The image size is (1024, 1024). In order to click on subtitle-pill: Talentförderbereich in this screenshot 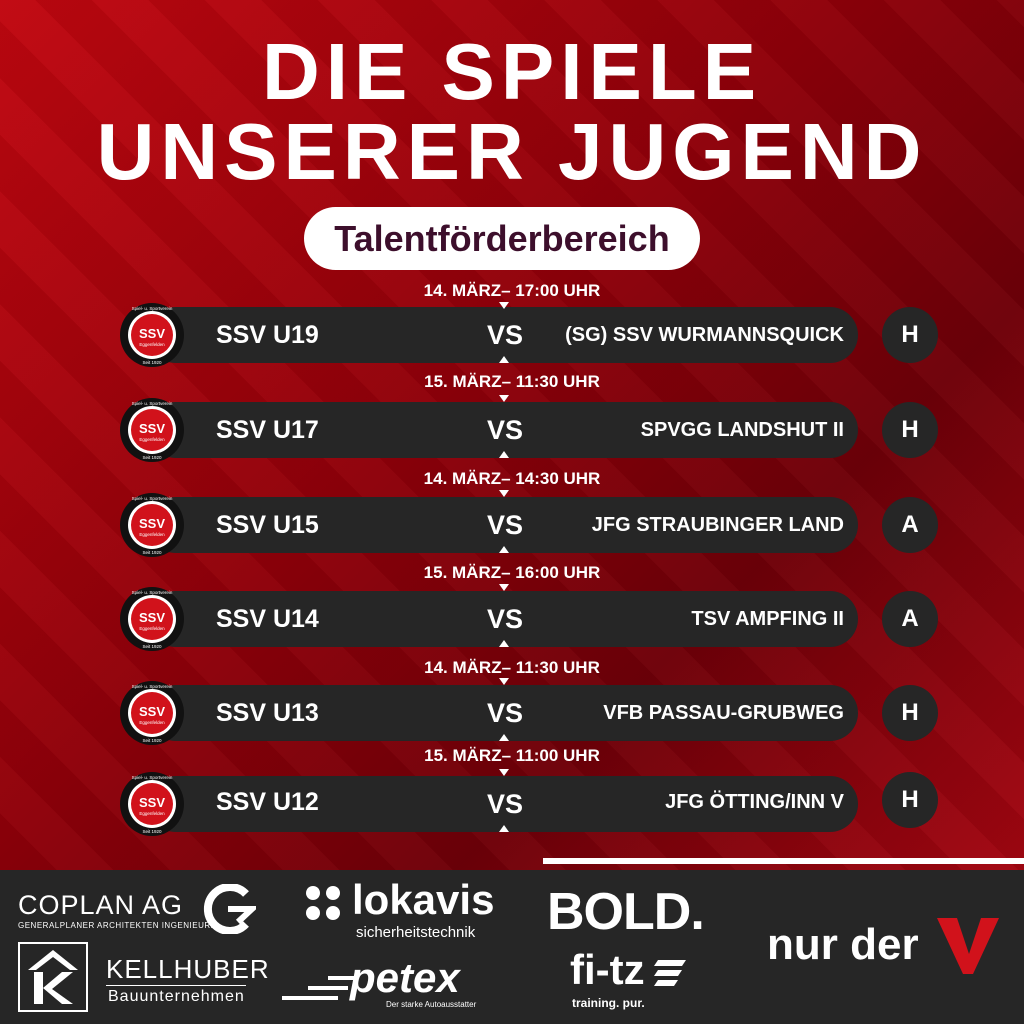, I will do `click(502, 238)`.